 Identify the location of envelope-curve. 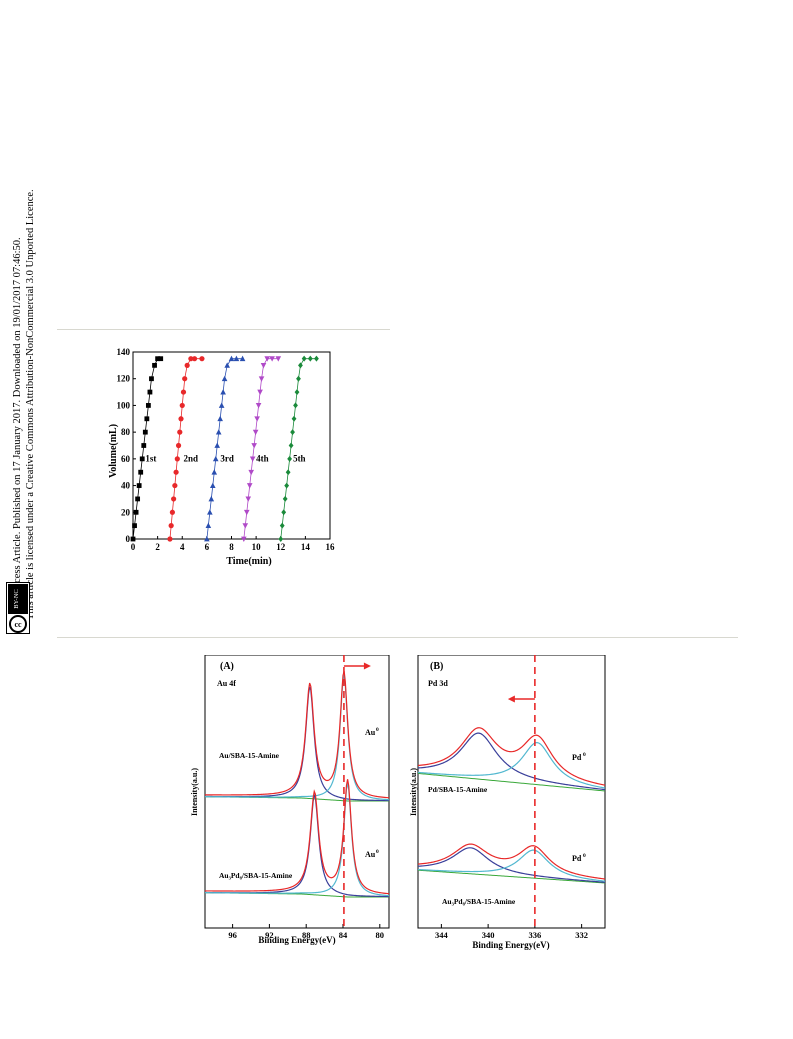
(297, 837).